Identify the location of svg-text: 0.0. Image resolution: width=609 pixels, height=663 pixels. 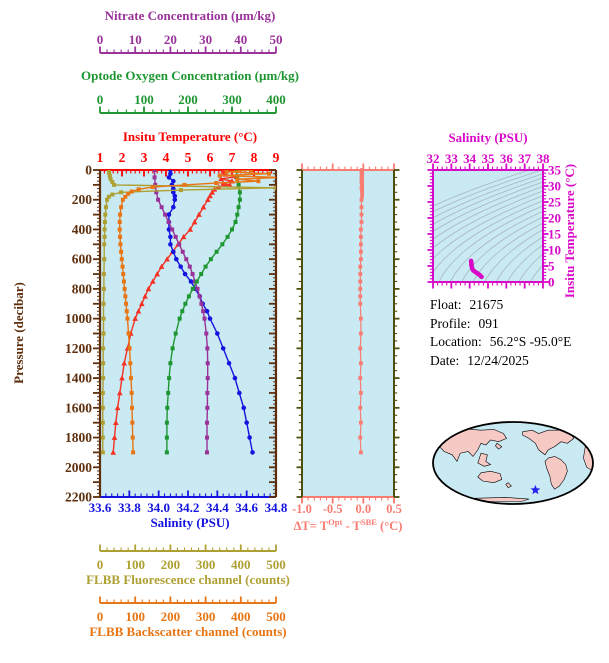
(364, 509).